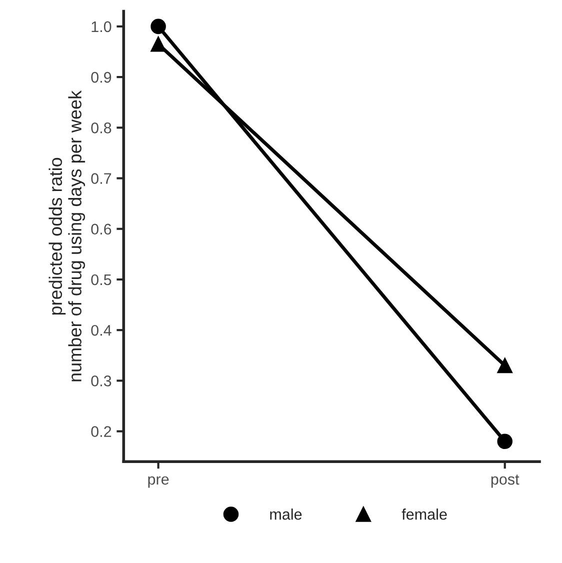 The width and height of the screenshot is (562, 563). What do you see at coordinates (101, 381) in the screenshot?
I see `y-tick-label: 0.3` at bounding box center [101, 381].